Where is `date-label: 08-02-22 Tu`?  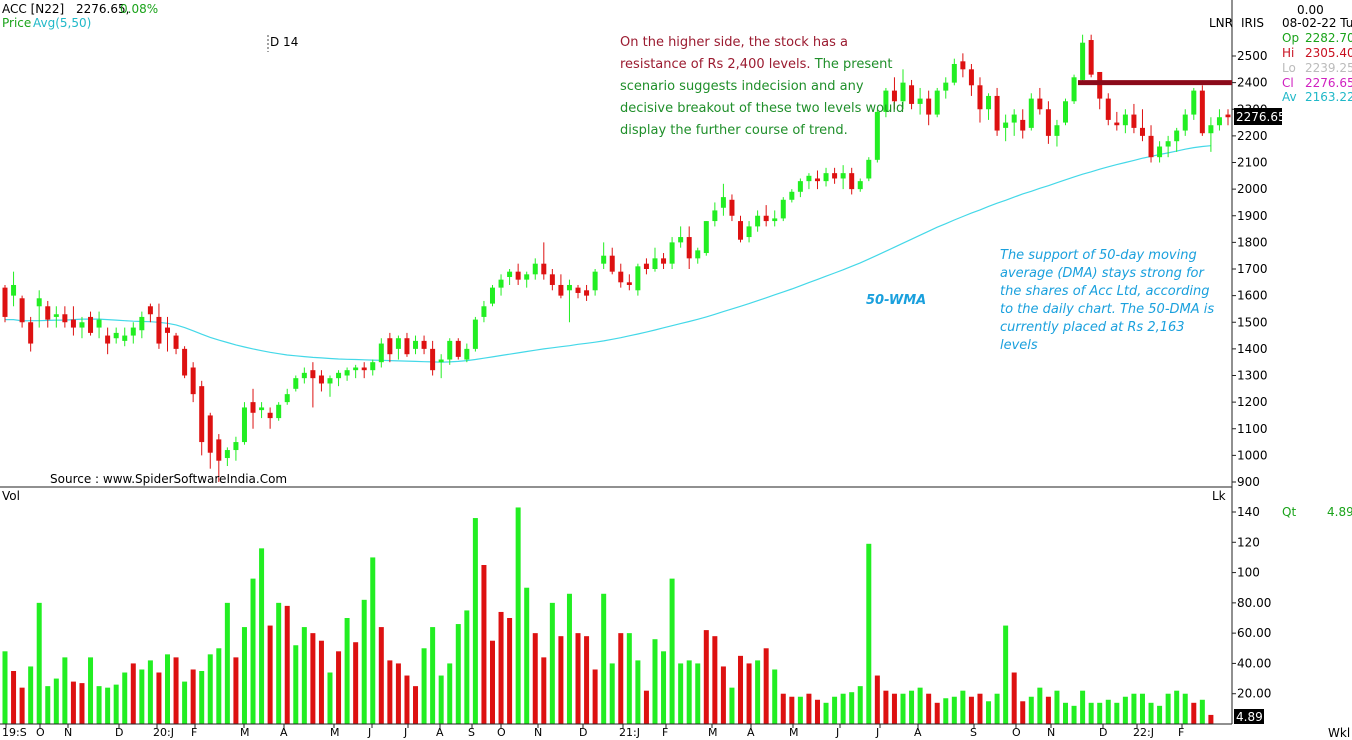
date-label: 08-02-22 Tu is located at coordinates (1317, 23).